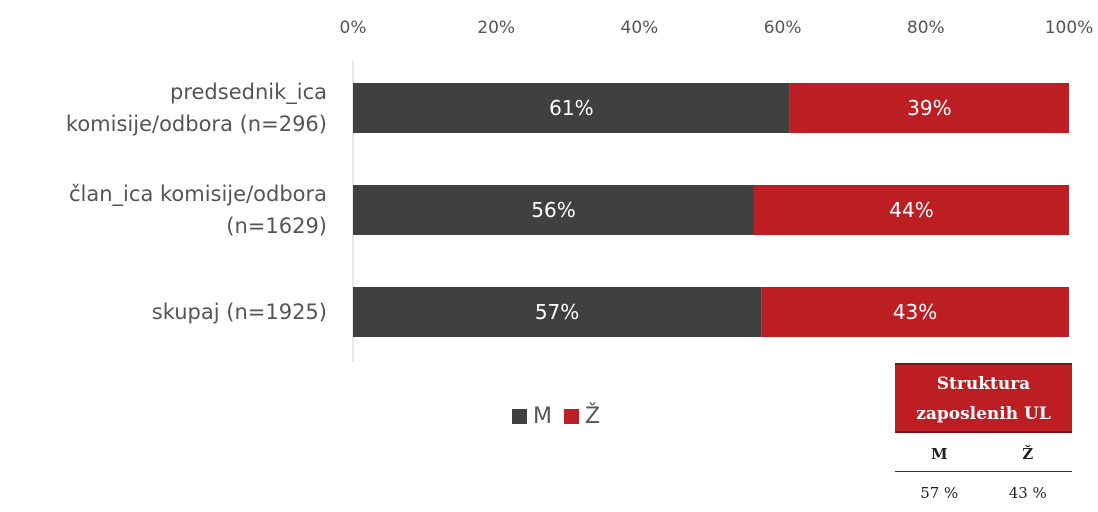 The height and width of the screenshot is (512, 1098). What do you see at coordinates (198, 194) in the screenshot?
I see `category-label: član_ica komisije/odbora` at bounding box center [198, 194].